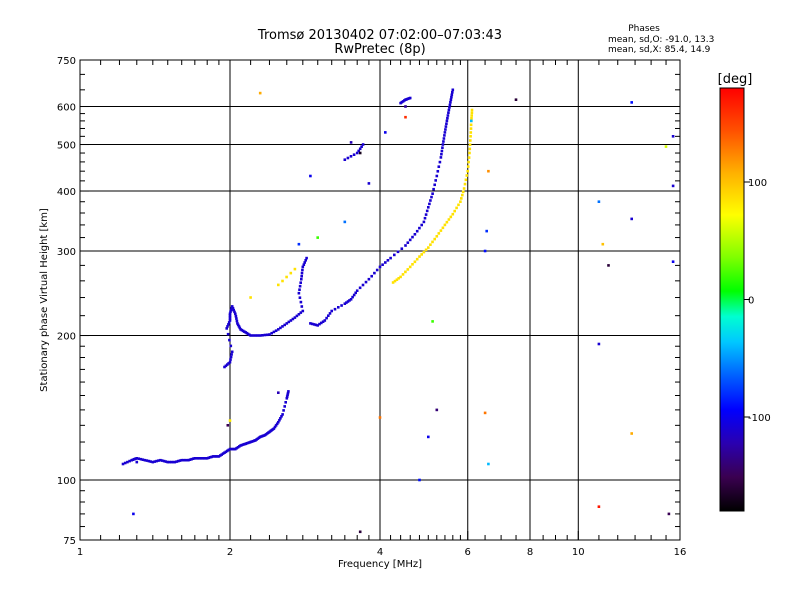  What do you see at coordinates (759, 418) in the screenshot?
I see `colorbar-tick-label: -100` at bounding box center [759, 418].